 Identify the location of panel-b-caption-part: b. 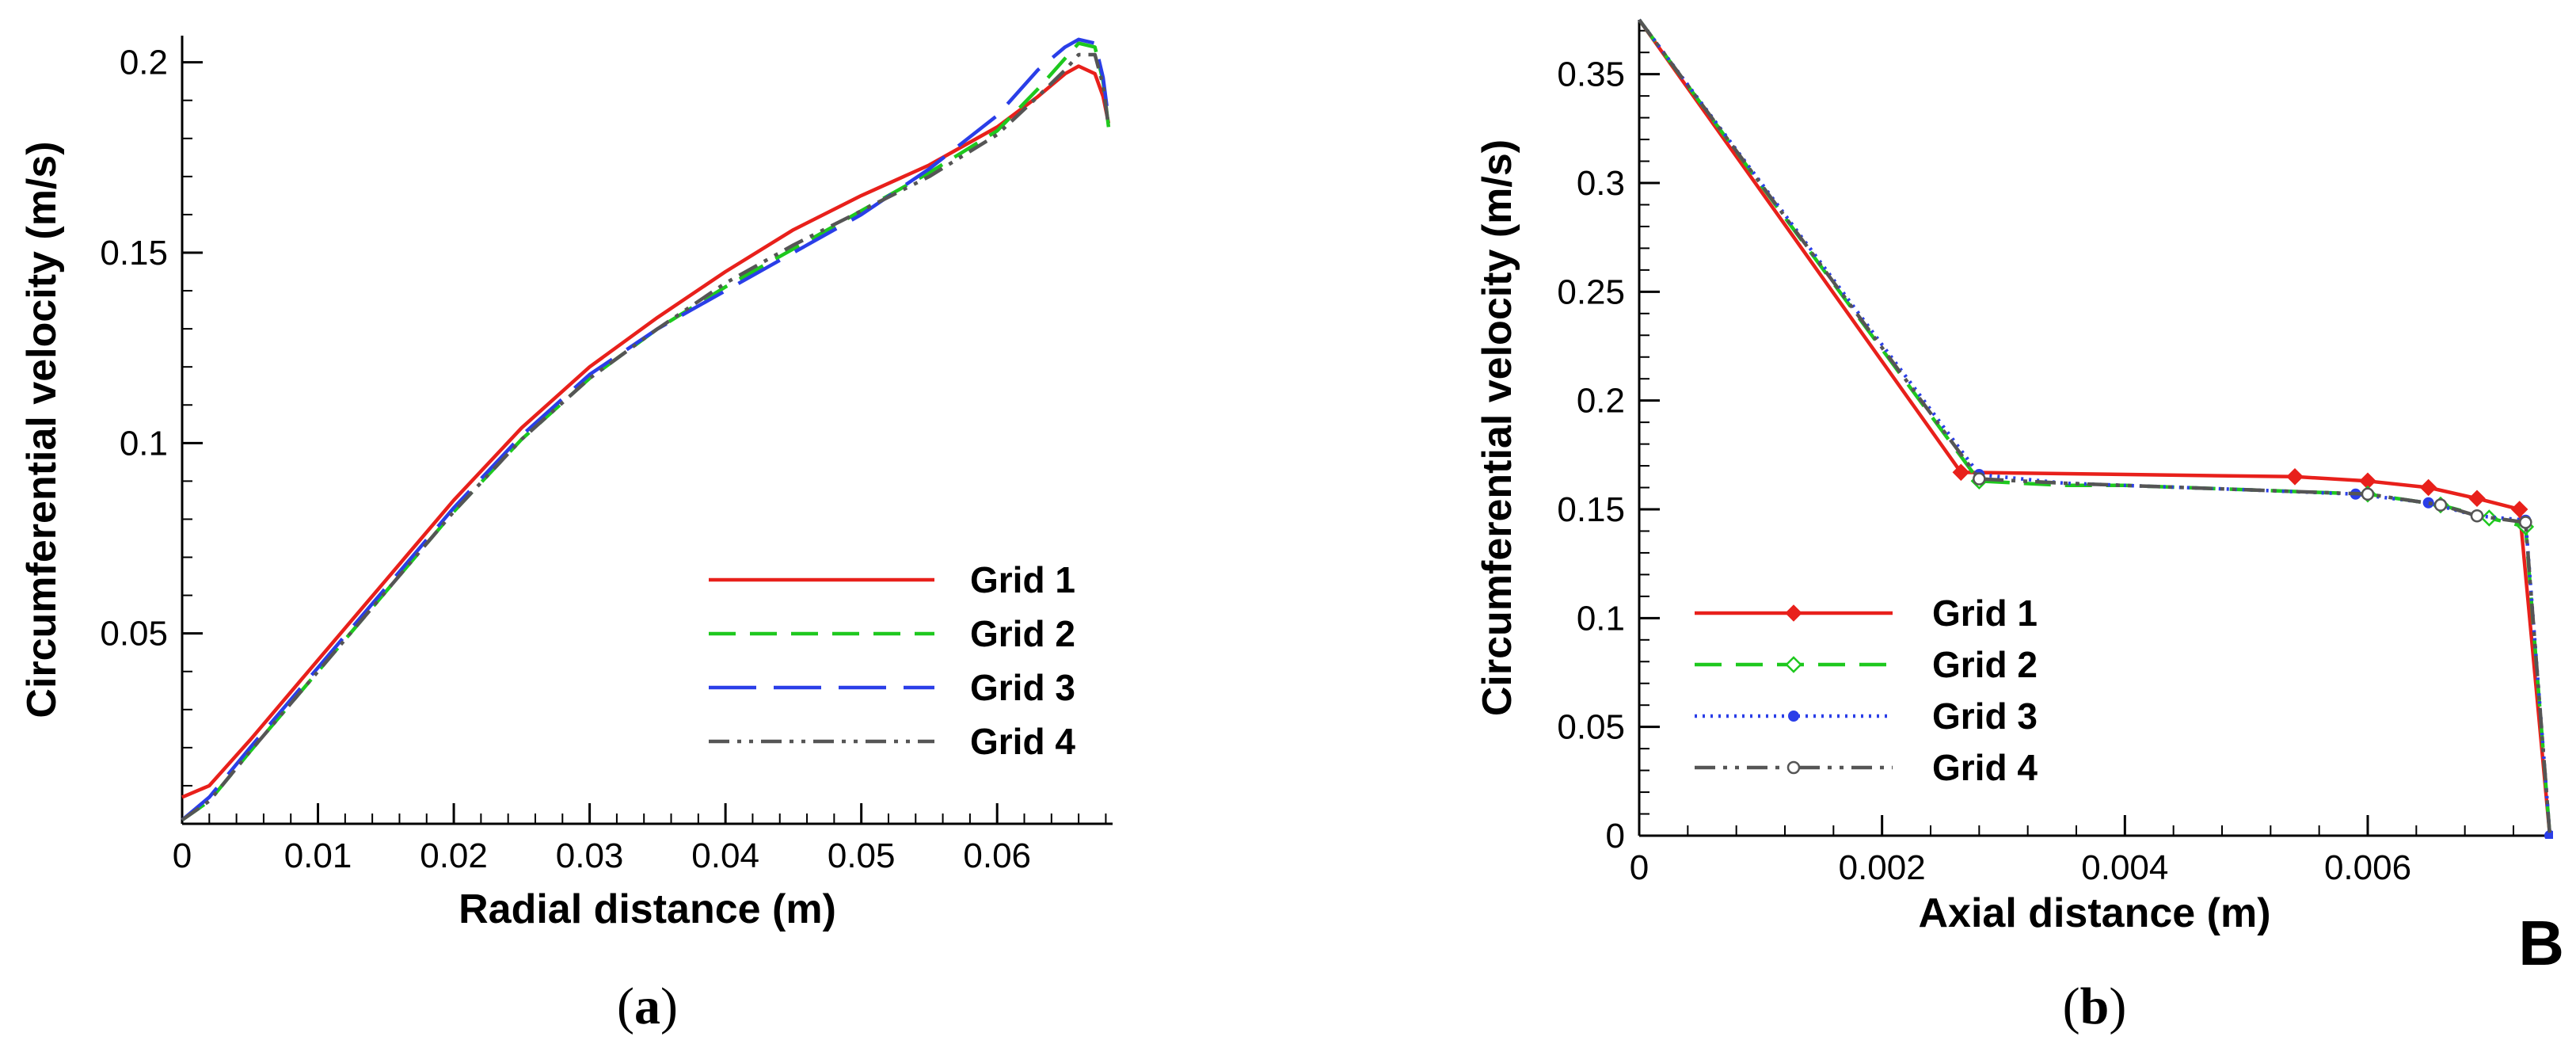
(2095, 1006).